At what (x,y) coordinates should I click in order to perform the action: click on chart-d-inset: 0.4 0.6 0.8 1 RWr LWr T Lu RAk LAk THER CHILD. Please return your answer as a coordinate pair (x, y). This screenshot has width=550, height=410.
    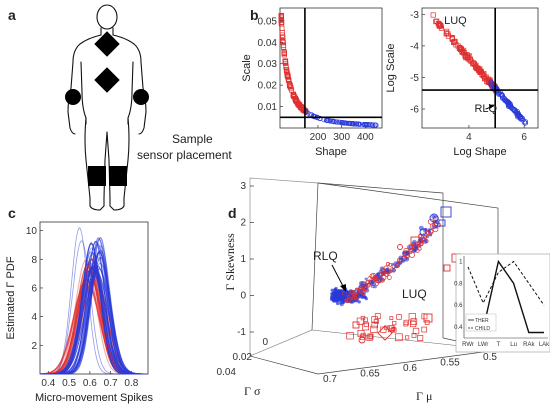
    Looking at the image, I should click on (502, 303).